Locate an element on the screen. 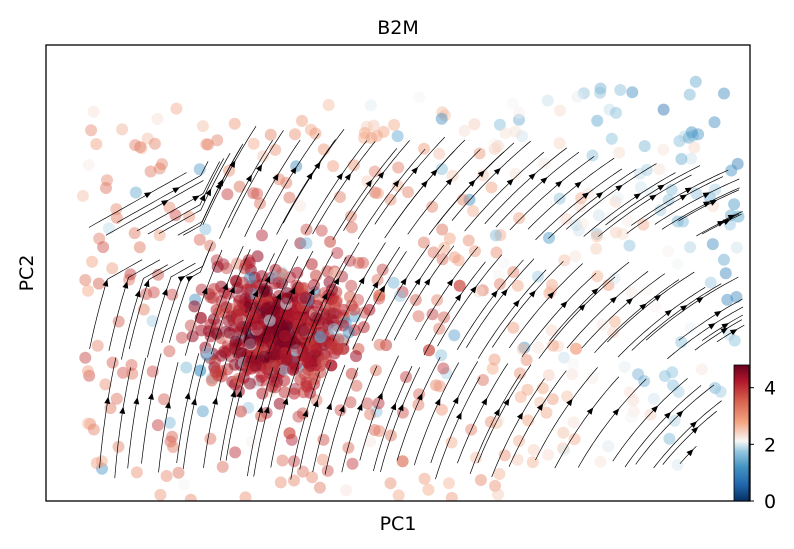 The height and width of the screenshot is (549, 794). y-axis-label: PC2 is located at coordinates (27, 273).